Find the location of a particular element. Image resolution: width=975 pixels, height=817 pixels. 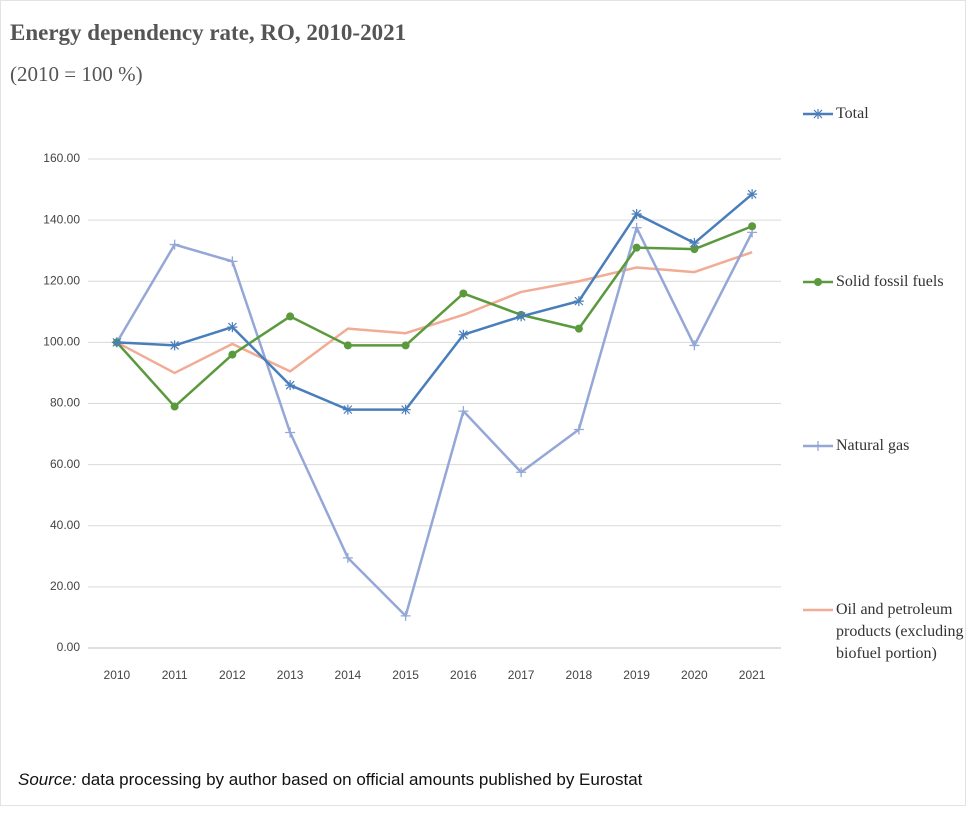

y-tick-label: 80.00 is located at coordinates (65, 403).